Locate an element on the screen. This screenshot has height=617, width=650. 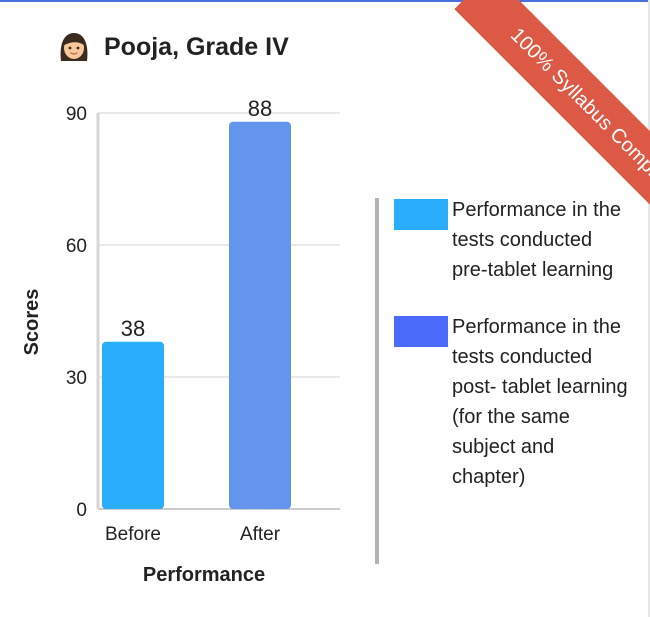
girl-face-icon is located at coordinates (74, 47).